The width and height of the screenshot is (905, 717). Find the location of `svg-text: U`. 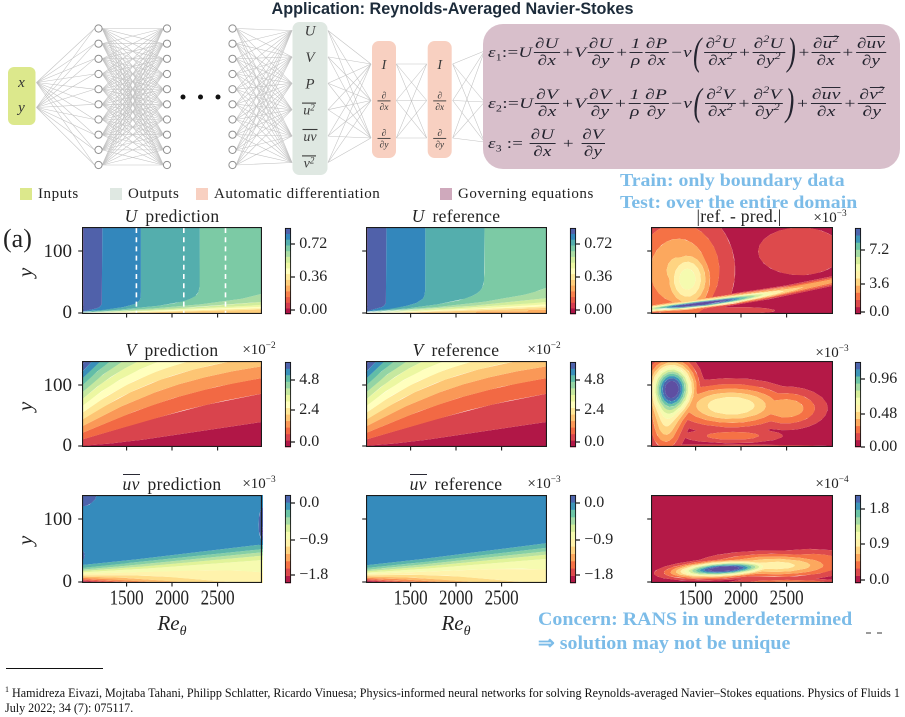

svg-text: U is located at coordinates (311, 32).